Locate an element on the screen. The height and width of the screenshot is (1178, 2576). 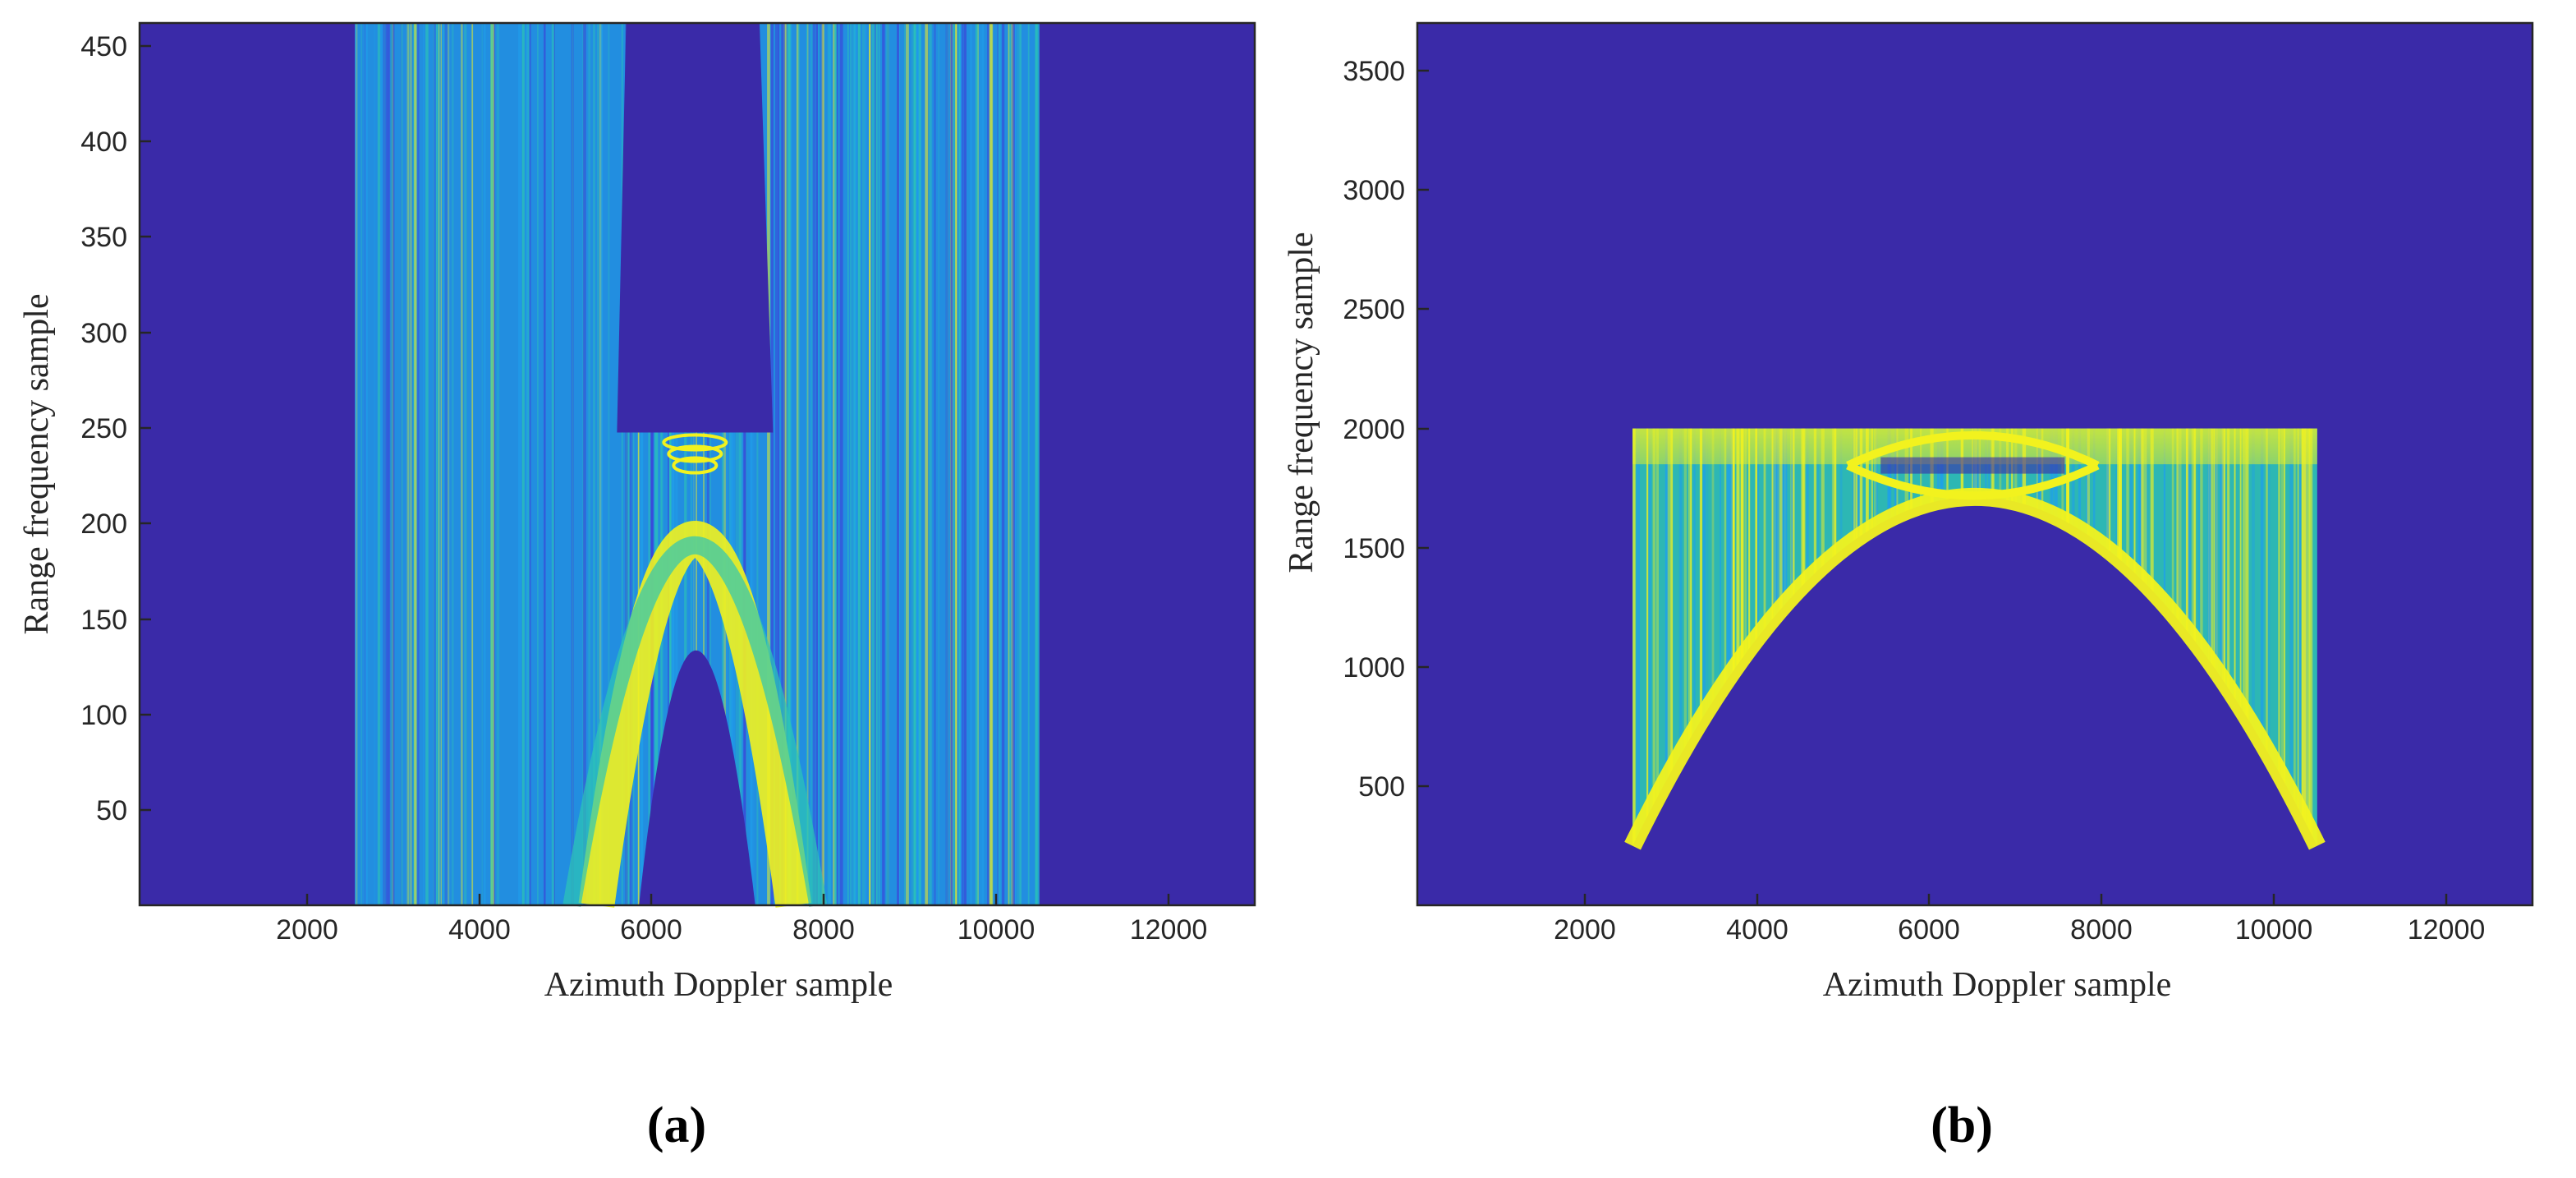
panel-a-xtick-label: 2000 is located at coordinates (307, 930).